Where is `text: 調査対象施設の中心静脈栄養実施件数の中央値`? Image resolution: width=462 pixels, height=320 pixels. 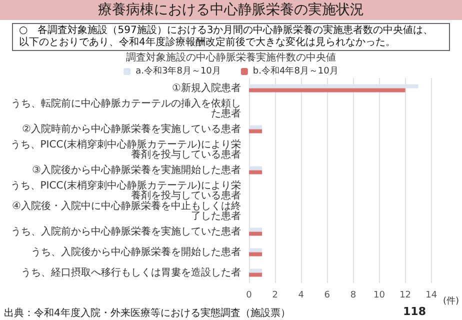 text: 調査対象施設の中心静脈栄養実施件数の中央値 is located at coordinates (231, 58).